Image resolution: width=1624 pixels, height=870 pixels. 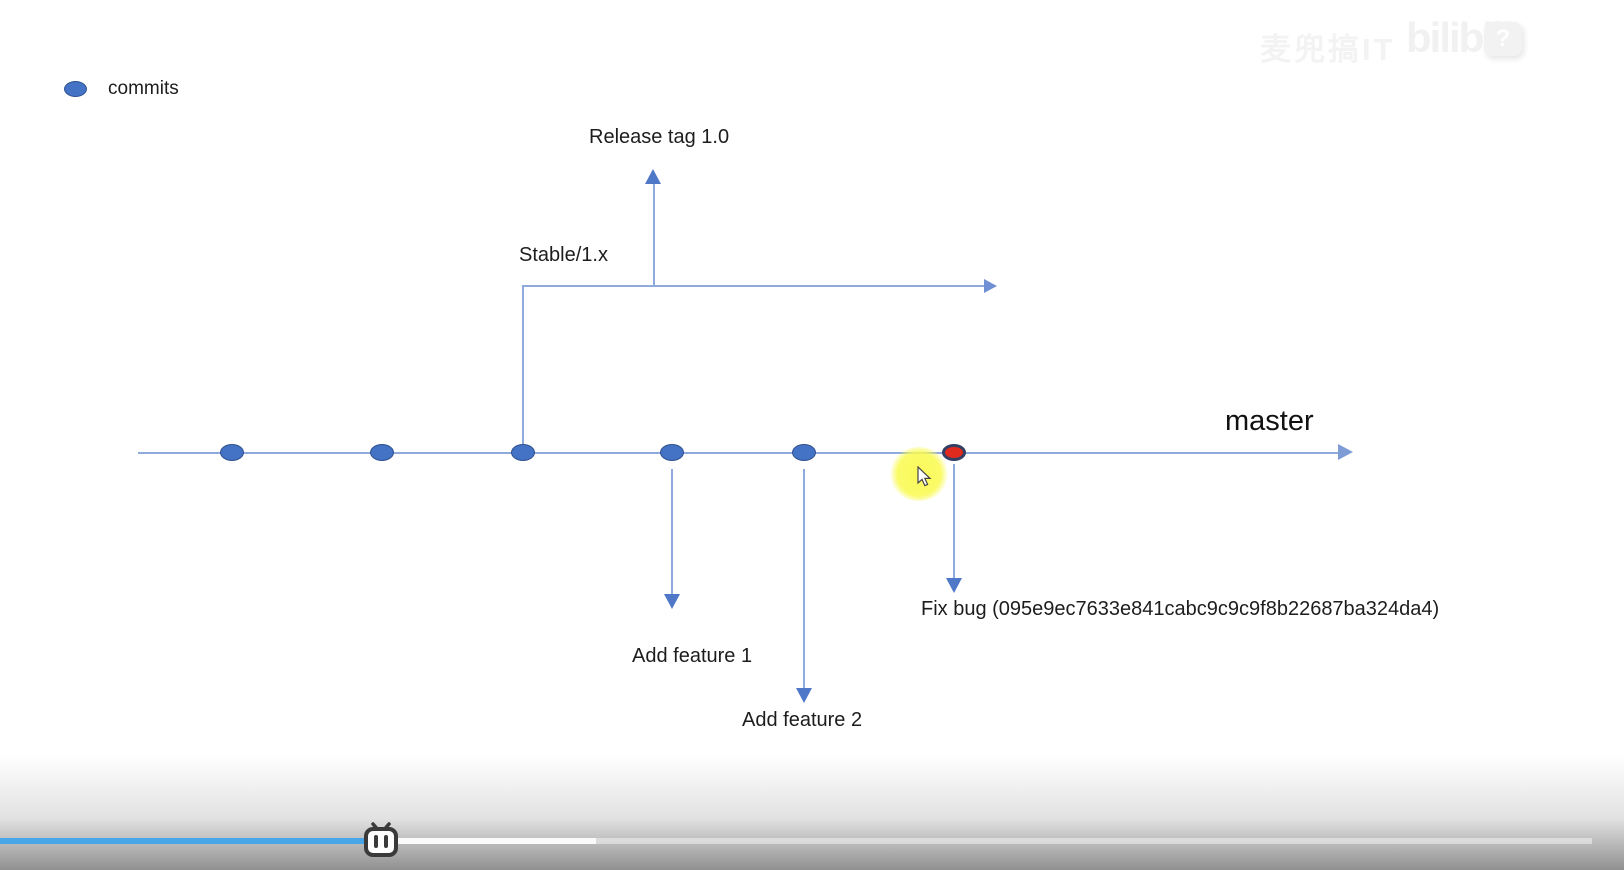 I want to click on stable-branch-label: Stable/1.x, so click(x=563, y=255).